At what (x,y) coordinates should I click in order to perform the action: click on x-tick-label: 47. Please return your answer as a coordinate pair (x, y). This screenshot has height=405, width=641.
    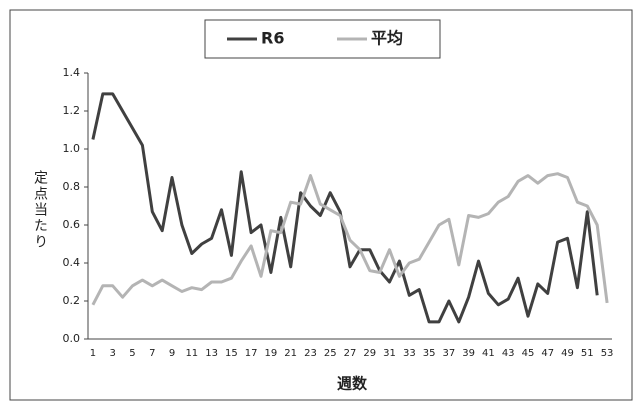
    Looking at the image, I should click on (547, 353).